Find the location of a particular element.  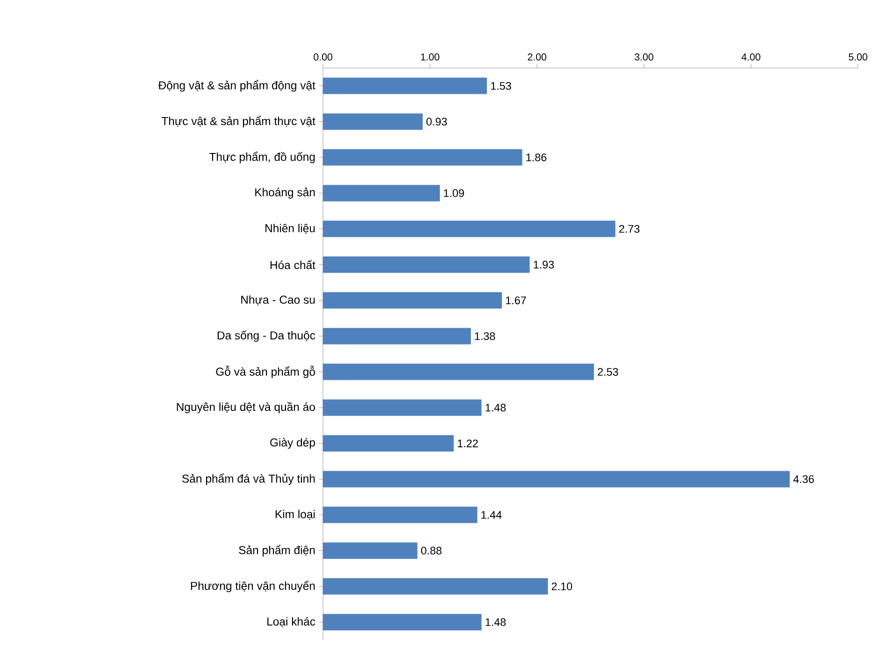

y-tick-label: Hóa chất is located at coordinates (293, 265).